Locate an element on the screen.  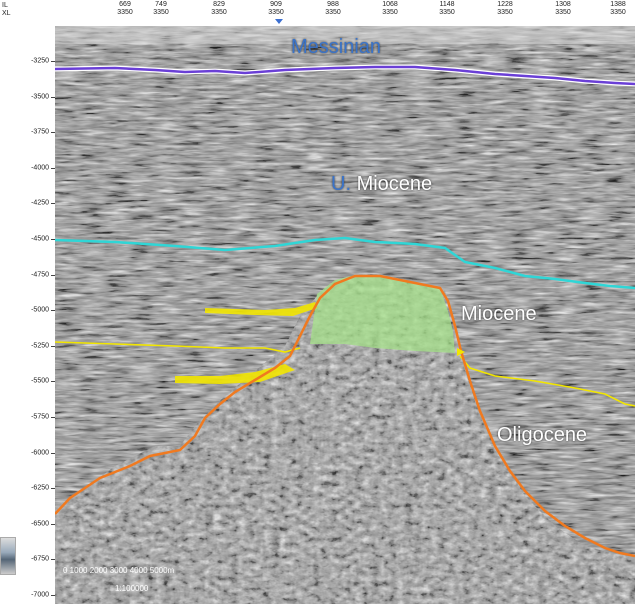
trace-tick: 909 3350 is located at coordinates (276, 8).